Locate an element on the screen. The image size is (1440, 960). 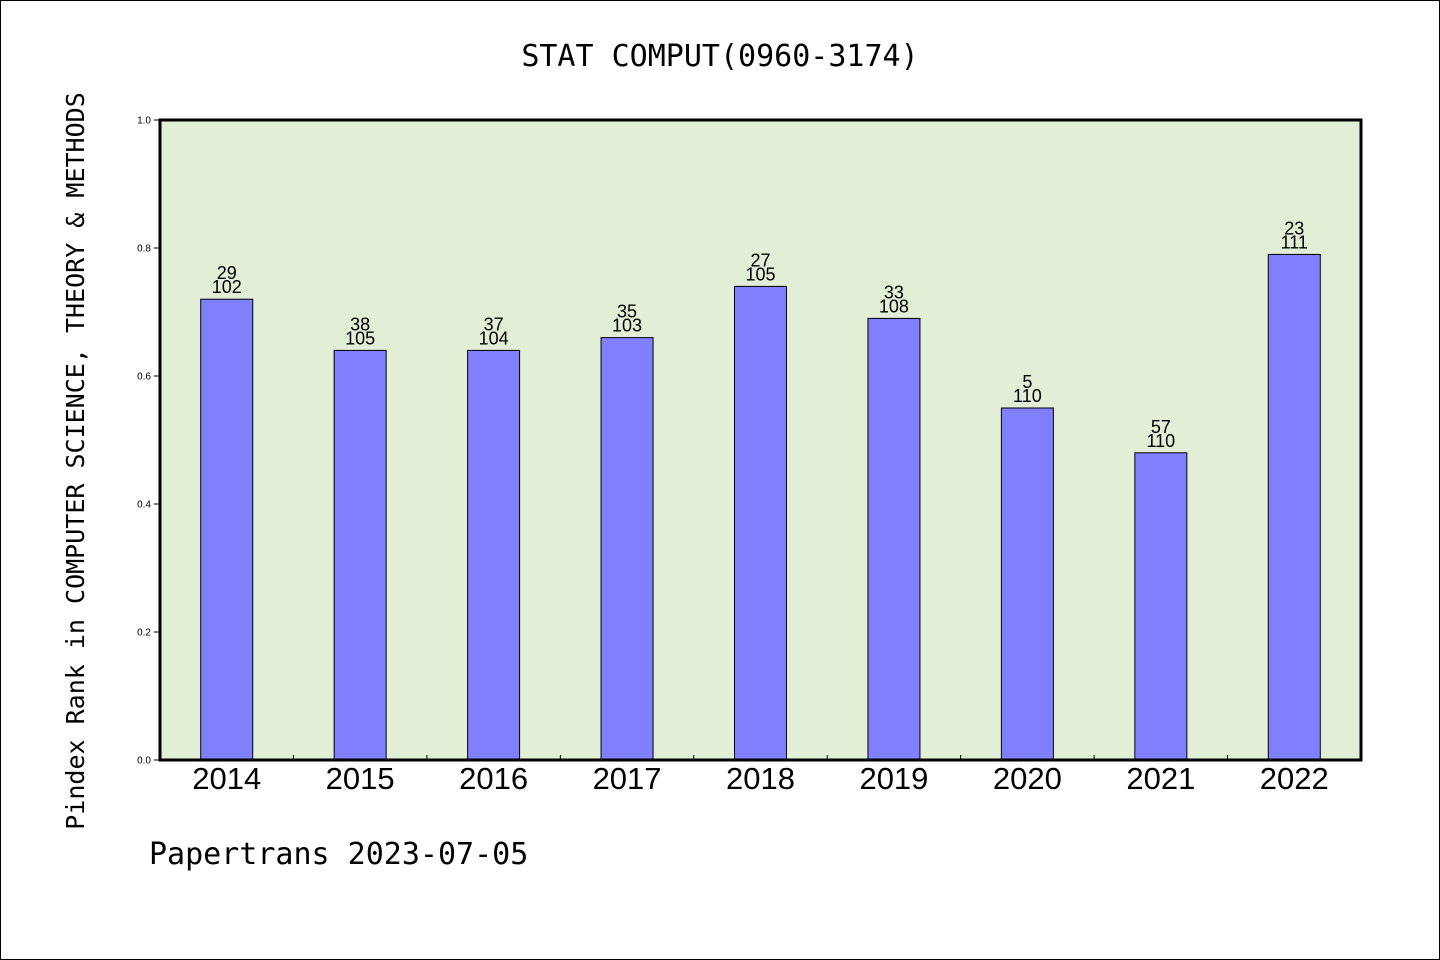
x-tick-label-2022: 2022 is located at coordinates (1294, 778).